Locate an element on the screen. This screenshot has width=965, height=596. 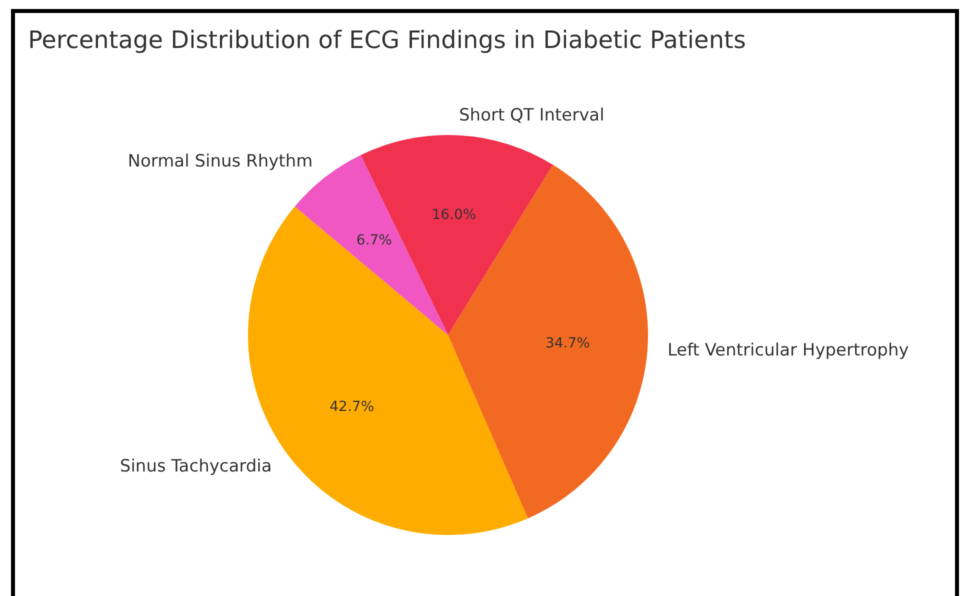
data-label: 16.0% is located at coordinates (454, 215).